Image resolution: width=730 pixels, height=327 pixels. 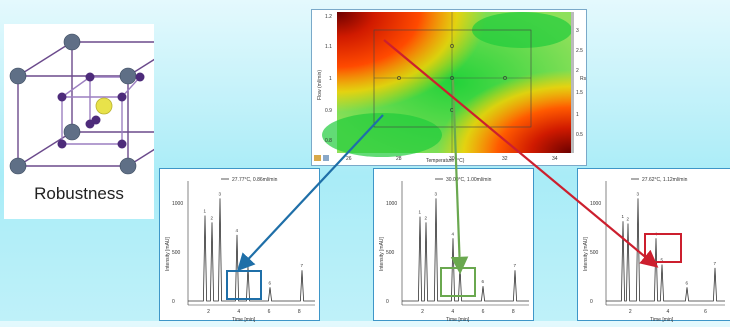 What do you see at coordinates (452, 159) in the screenshot?
I see `contour-xtick: 30` at bounding box center [452, 159].